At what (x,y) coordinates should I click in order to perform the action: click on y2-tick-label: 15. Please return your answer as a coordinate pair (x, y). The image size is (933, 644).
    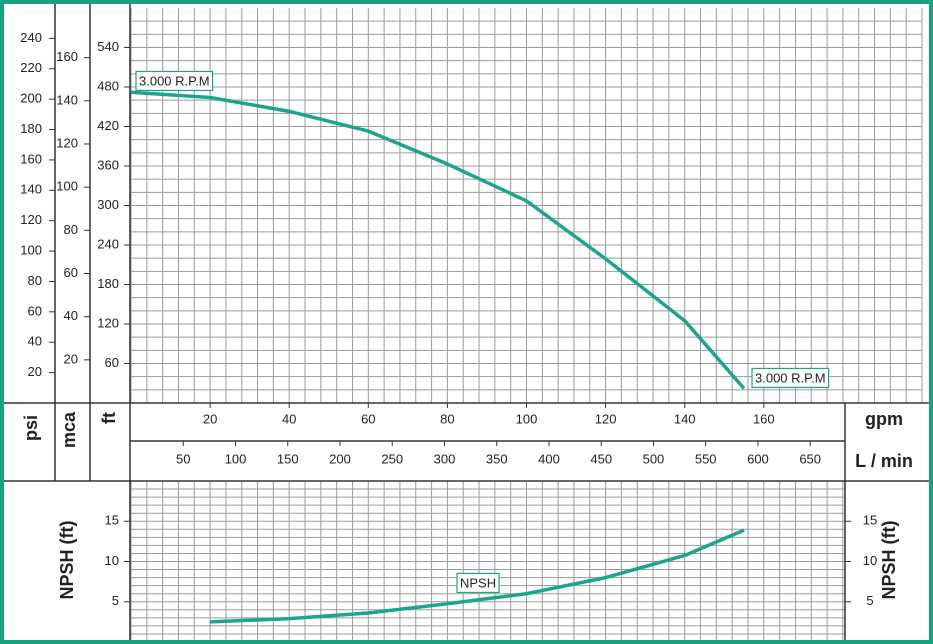
    Looking at the image, I should click on (870, 520).